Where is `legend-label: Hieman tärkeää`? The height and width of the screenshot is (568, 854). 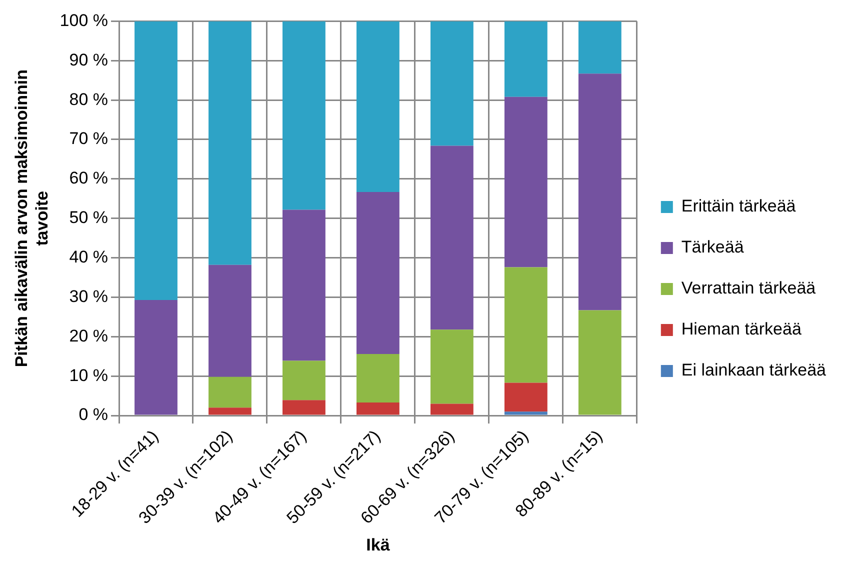 legend-label: Hieman tärkeää is located at coordinates (741, 329).